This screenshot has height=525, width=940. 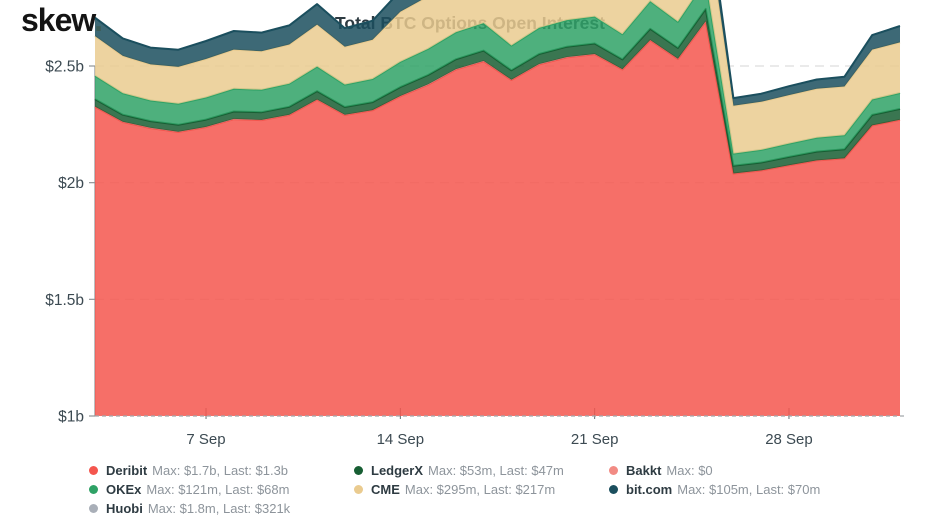 I want to click on legend-series-stats: Max: $53m, Last: $47m, so click(x=496, y=470).